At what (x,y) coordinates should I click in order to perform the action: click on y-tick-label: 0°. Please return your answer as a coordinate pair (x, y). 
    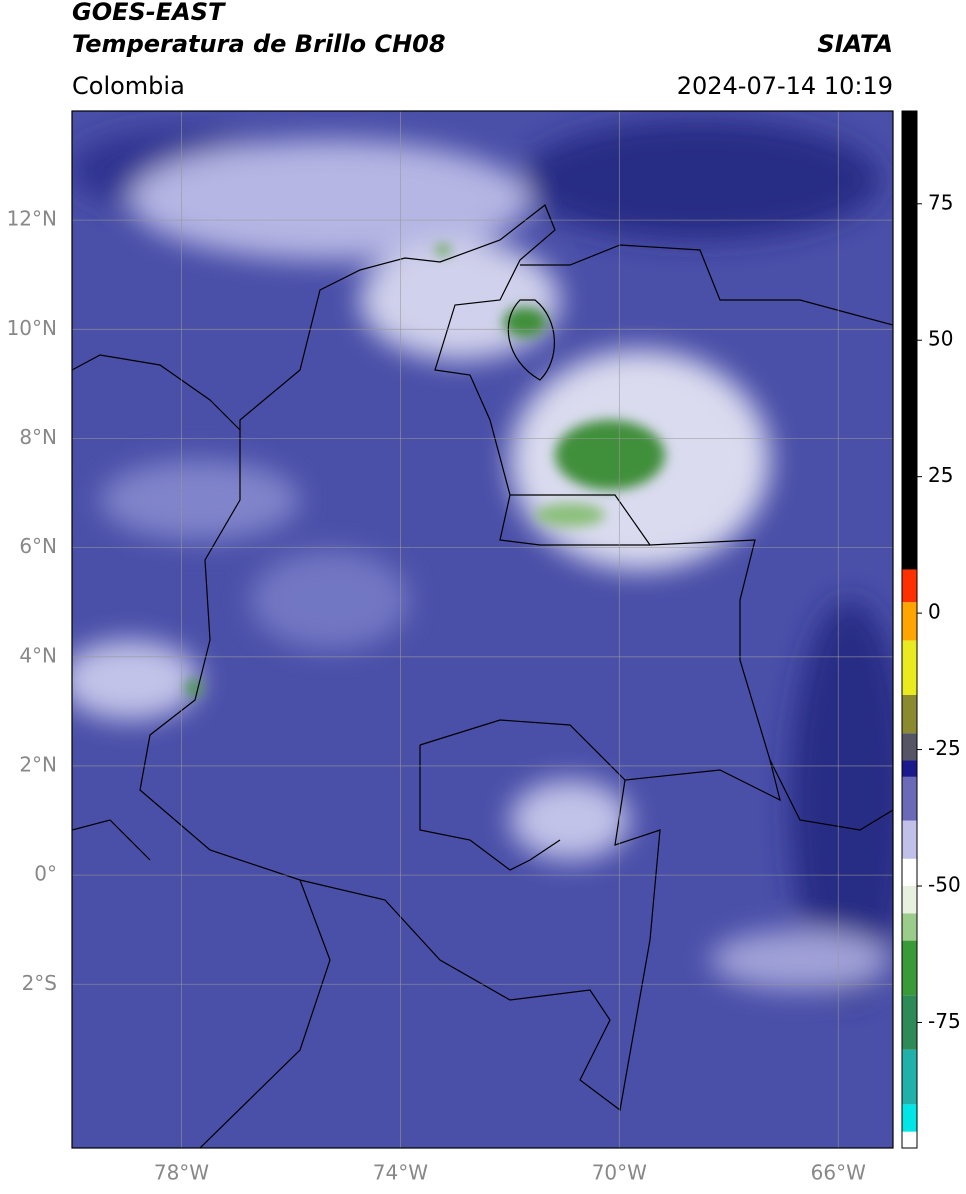
    Looking at the image, I should click on (45, 874).